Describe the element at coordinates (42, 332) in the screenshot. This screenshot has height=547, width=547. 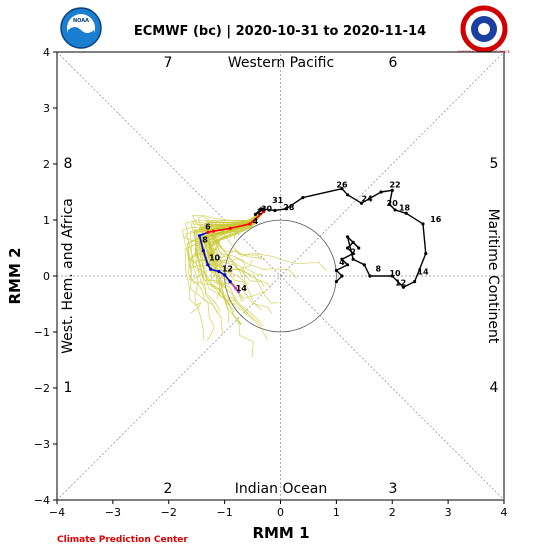
I see `y-tick-label: −1` at that location.